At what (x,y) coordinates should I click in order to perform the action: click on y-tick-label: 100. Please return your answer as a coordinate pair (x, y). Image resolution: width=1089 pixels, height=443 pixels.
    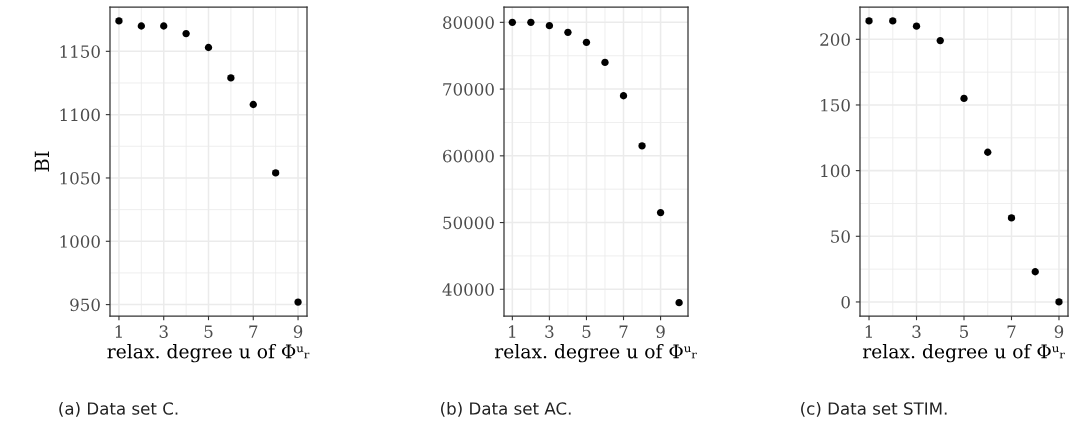
    Looking at the image, I should click on (835, 171).